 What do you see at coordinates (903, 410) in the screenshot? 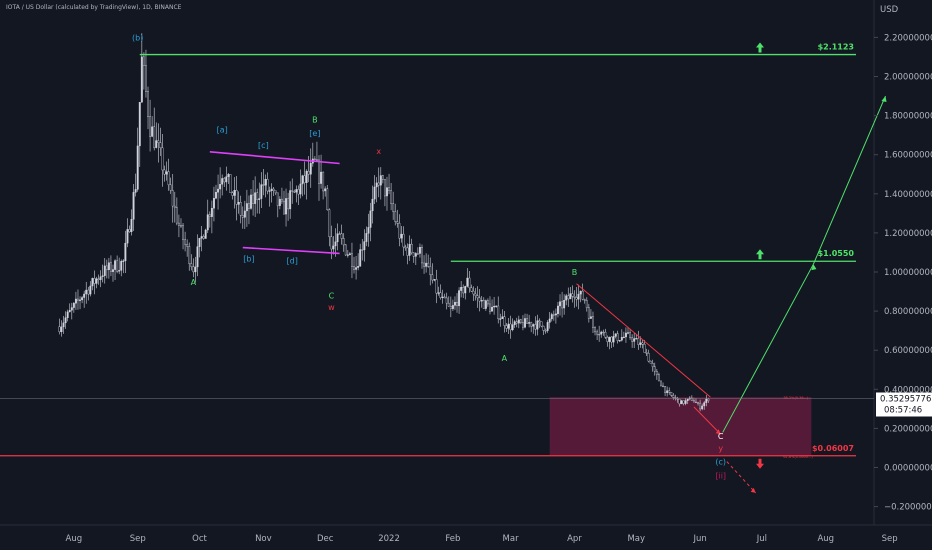
I see `countdown-label: 08:57:46` at bounding box center [903, 410].